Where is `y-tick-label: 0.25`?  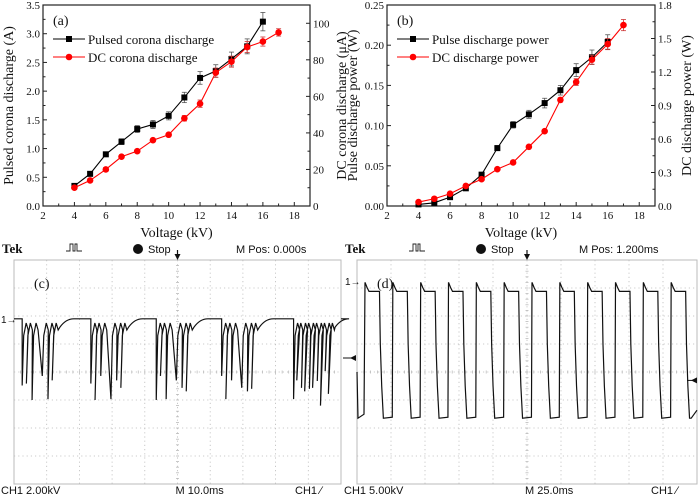 y-tick-label: 0.25 is located at coordinates (375, 6).